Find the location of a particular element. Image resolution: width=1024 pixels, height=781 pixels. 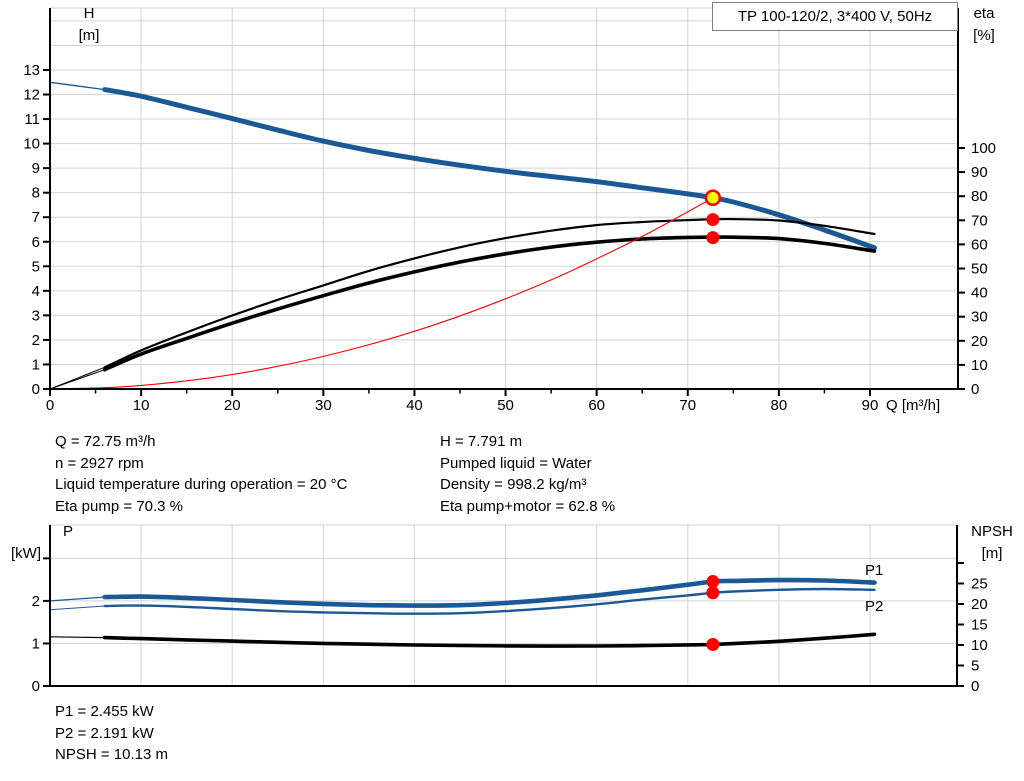

eta-axis-label: eta [%] is located at coordinates (984, 24).